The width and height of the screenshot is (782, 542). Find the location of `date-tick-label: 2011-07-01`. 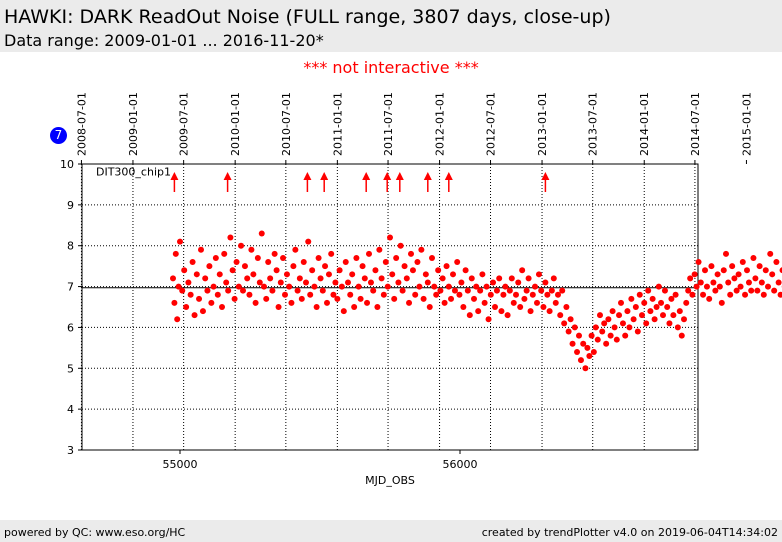

date-tick-label: 2011-07-01 is located at coordinates (388, 124).